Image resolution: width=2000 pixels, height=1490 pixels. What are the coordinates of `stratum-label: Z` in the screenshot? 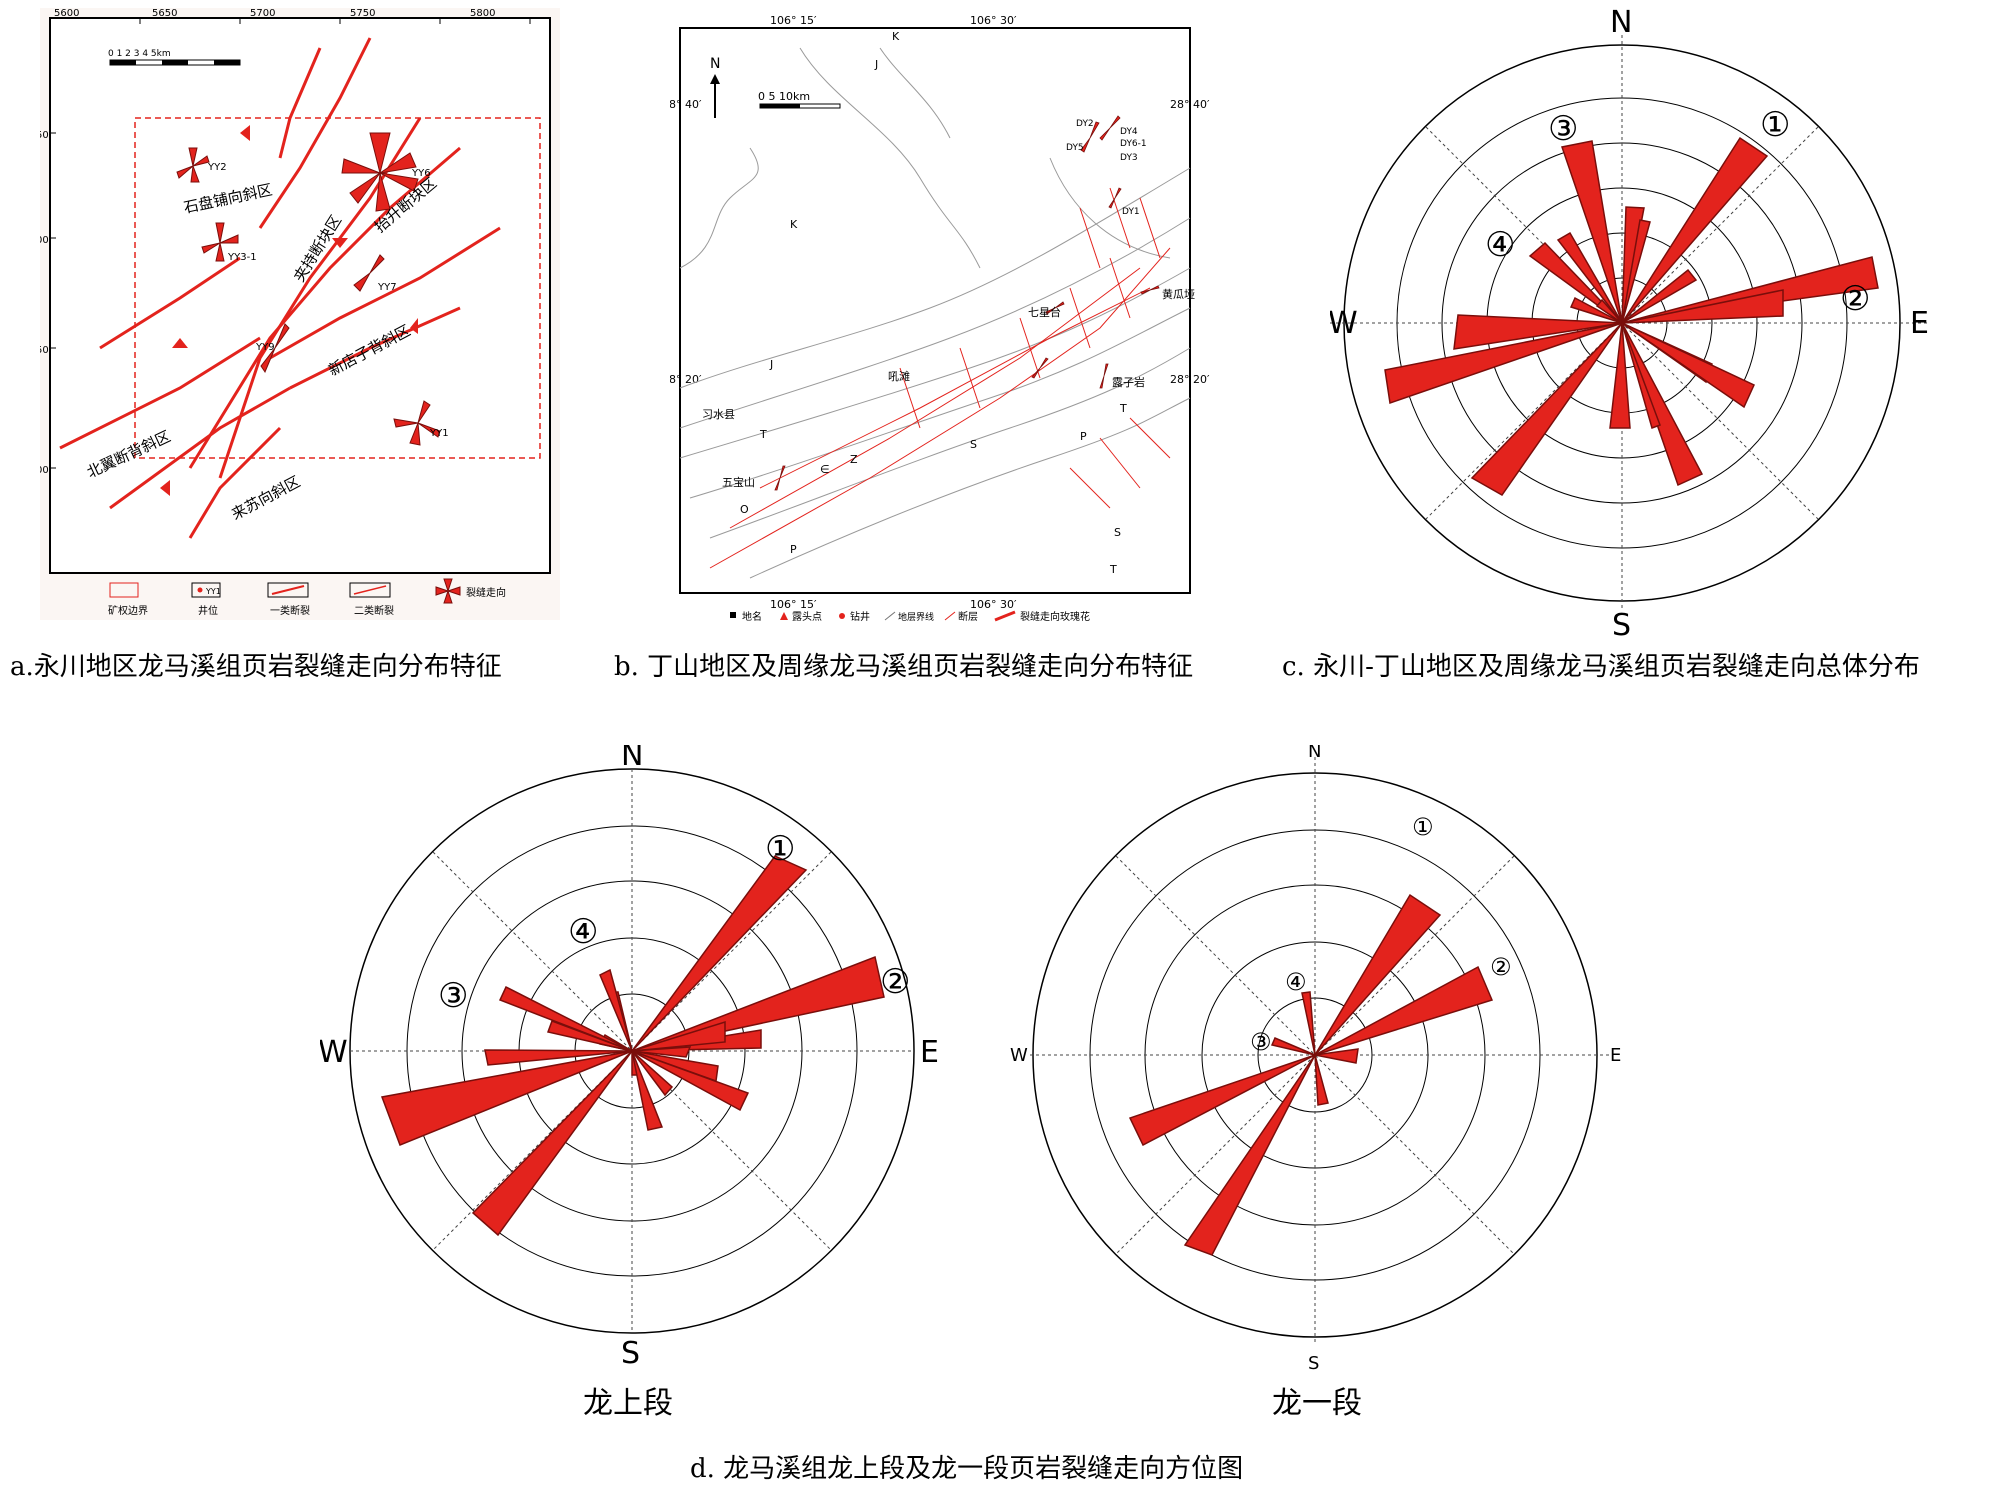 It's located at (854, 459).